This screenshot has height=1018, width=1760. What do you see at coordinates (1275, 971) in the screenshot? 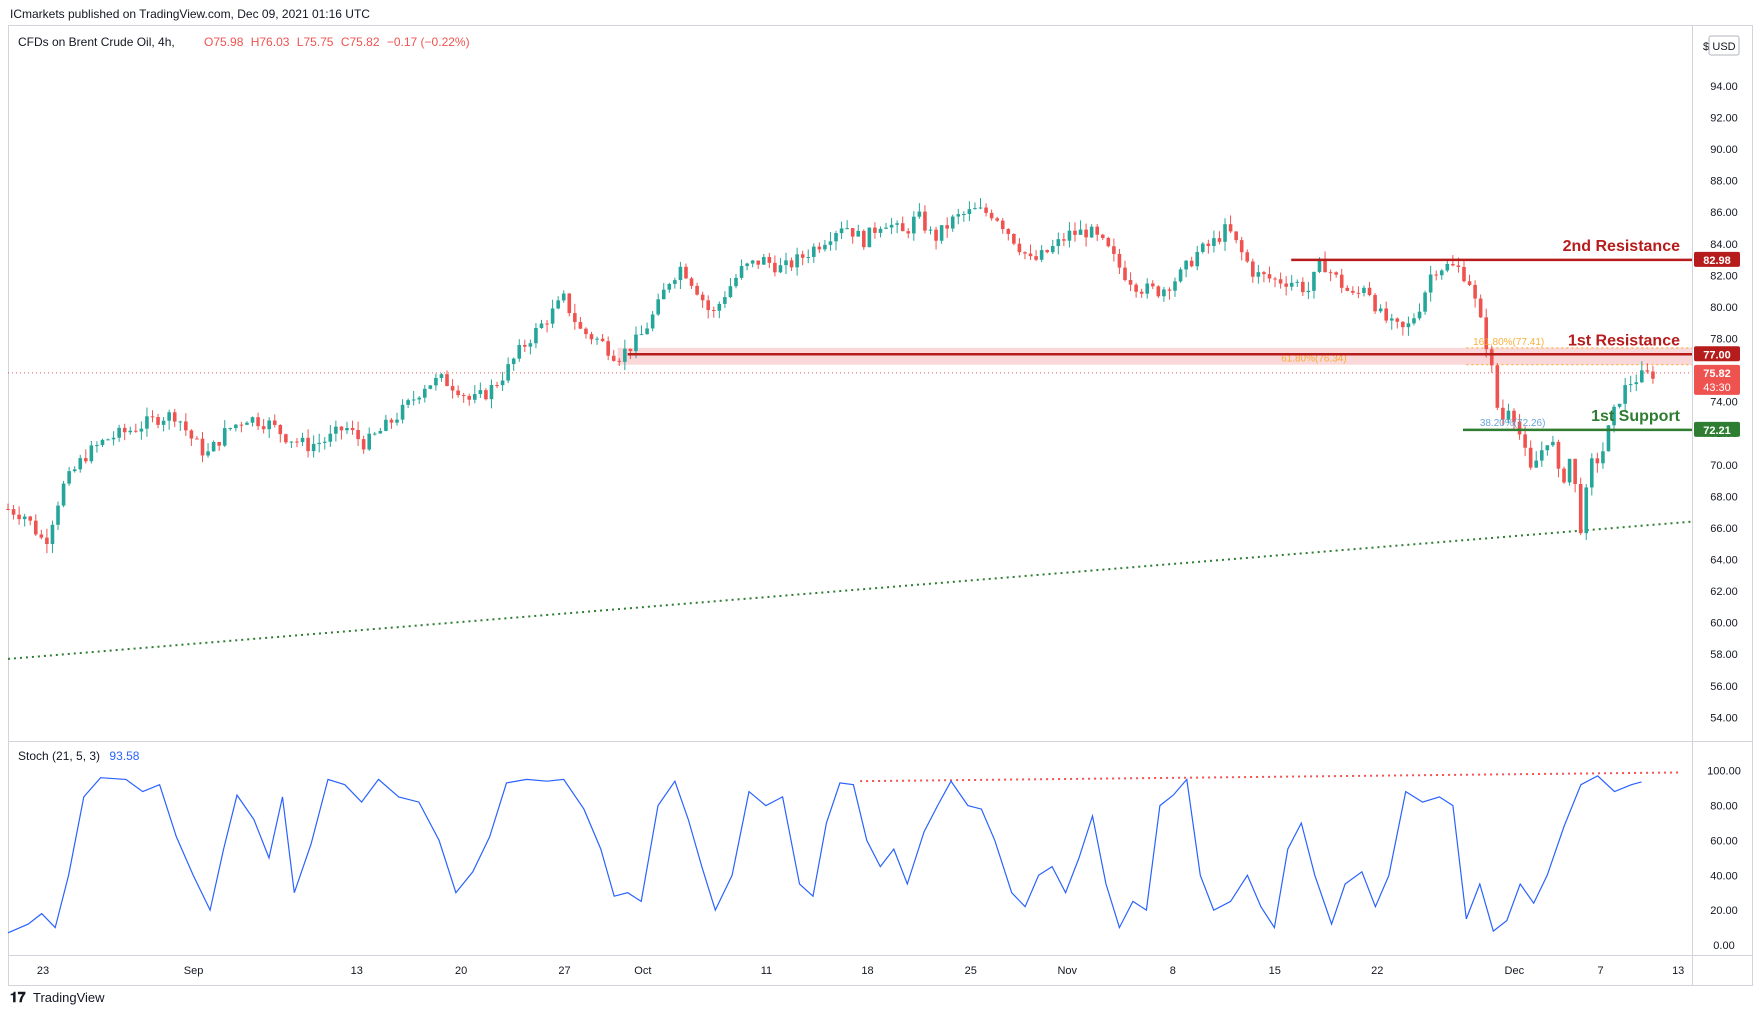
I see `time-axis-tick: 15` at bounding box center [1275, 971].